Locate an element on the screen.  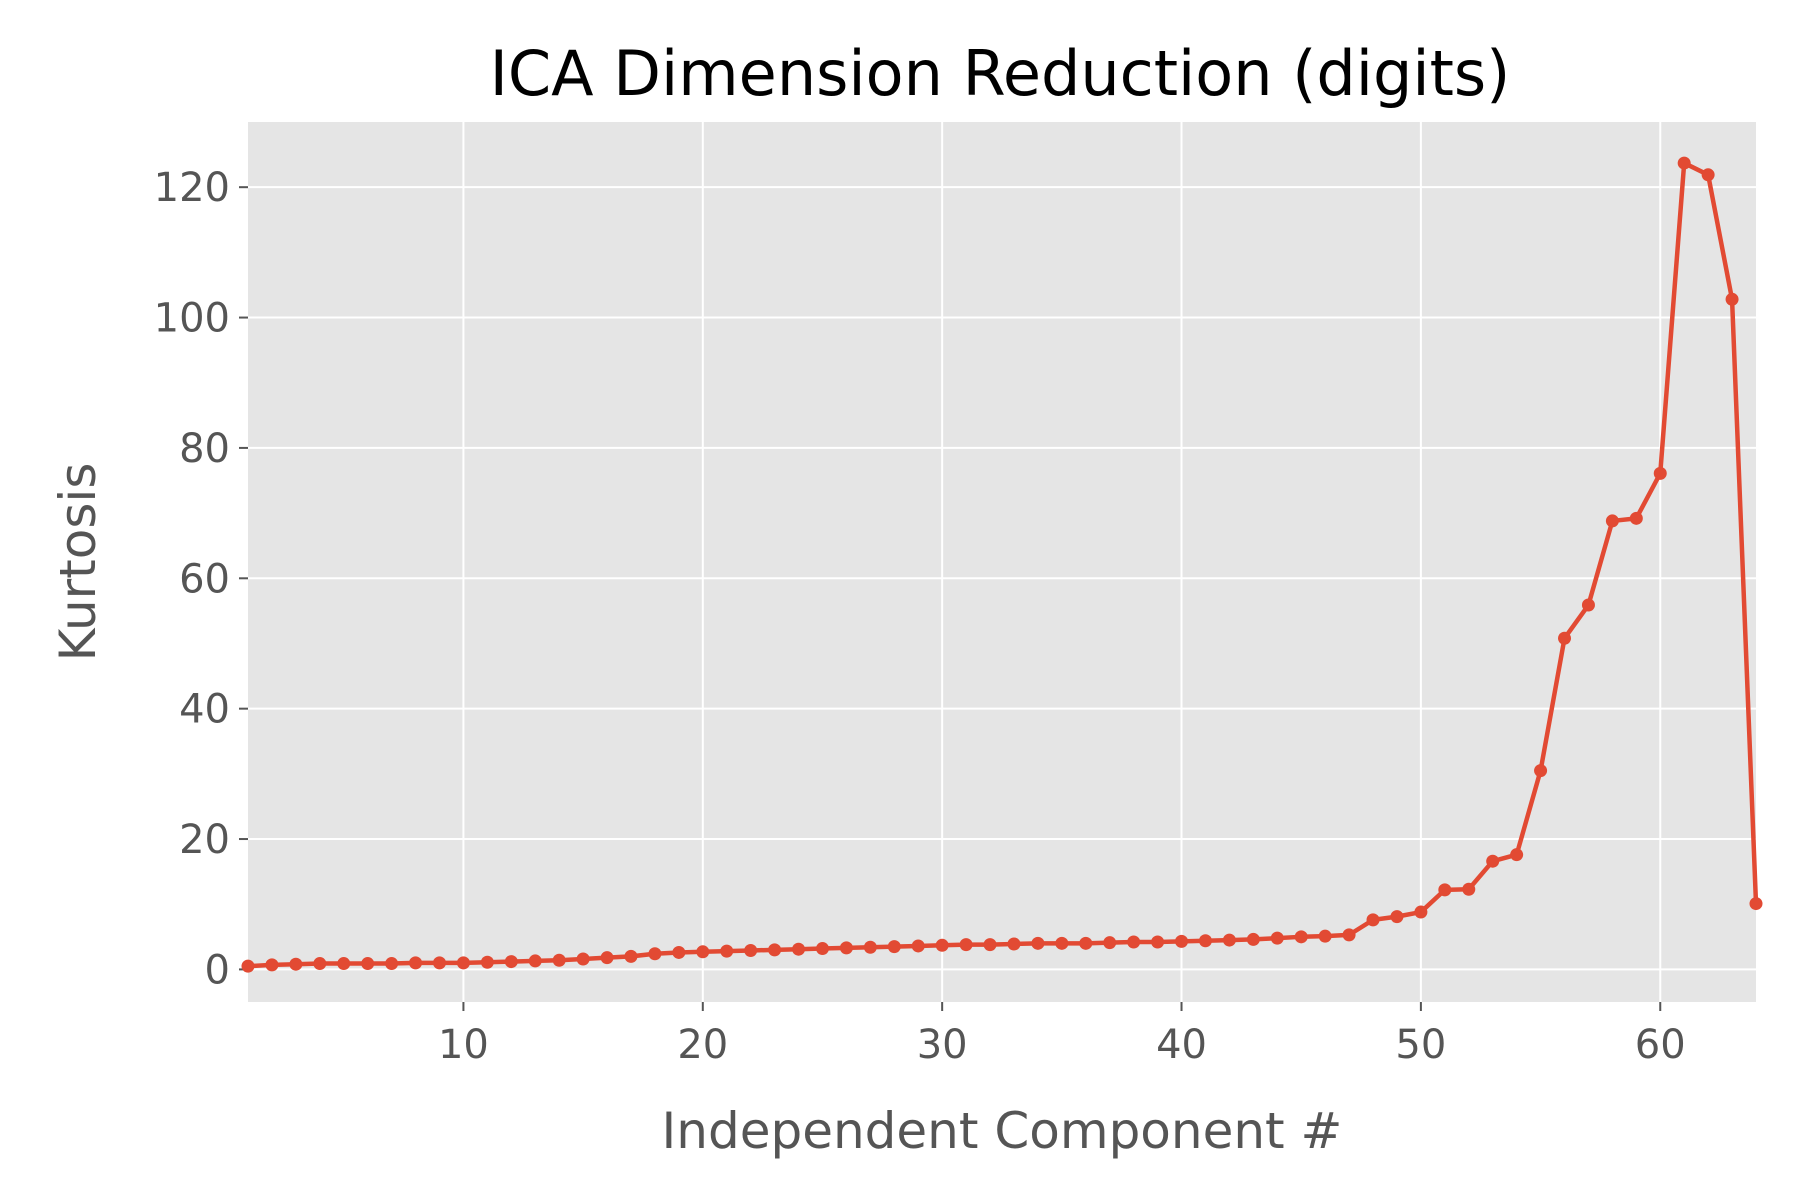
chart-title: ICA Dimension Reduction (digits) is located at coordinates (1000, 73).